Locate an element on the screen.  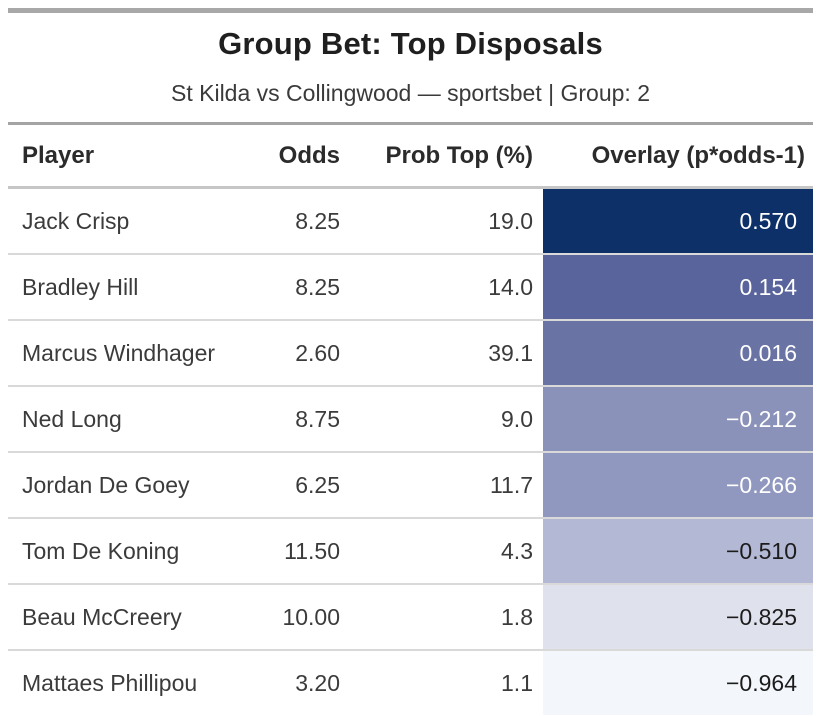
table-row: Ned Long 8.75 9.0 −0.212 is located at coordinates (410, 419).